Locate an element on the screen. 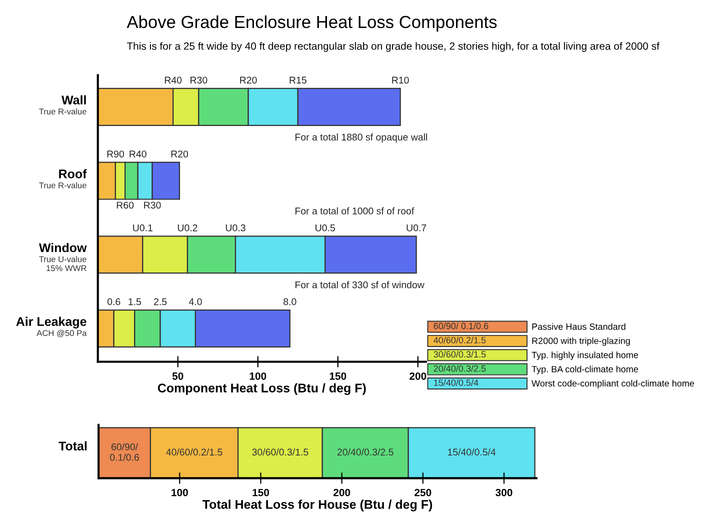 This screenshot has width=704, height=522. data-label: 40/60/0.2/1.5 is located at coordinates (194, 452).